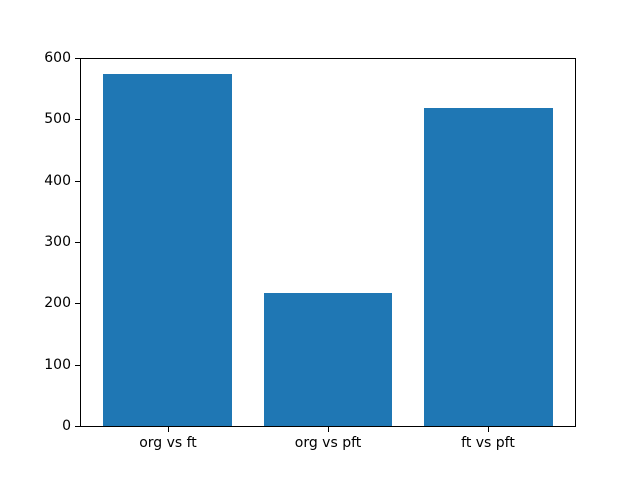  What do you see at coordinates (57, 303) in the screenshot?
I see `y-tick-label: 200` at bounding box center [57, 303].